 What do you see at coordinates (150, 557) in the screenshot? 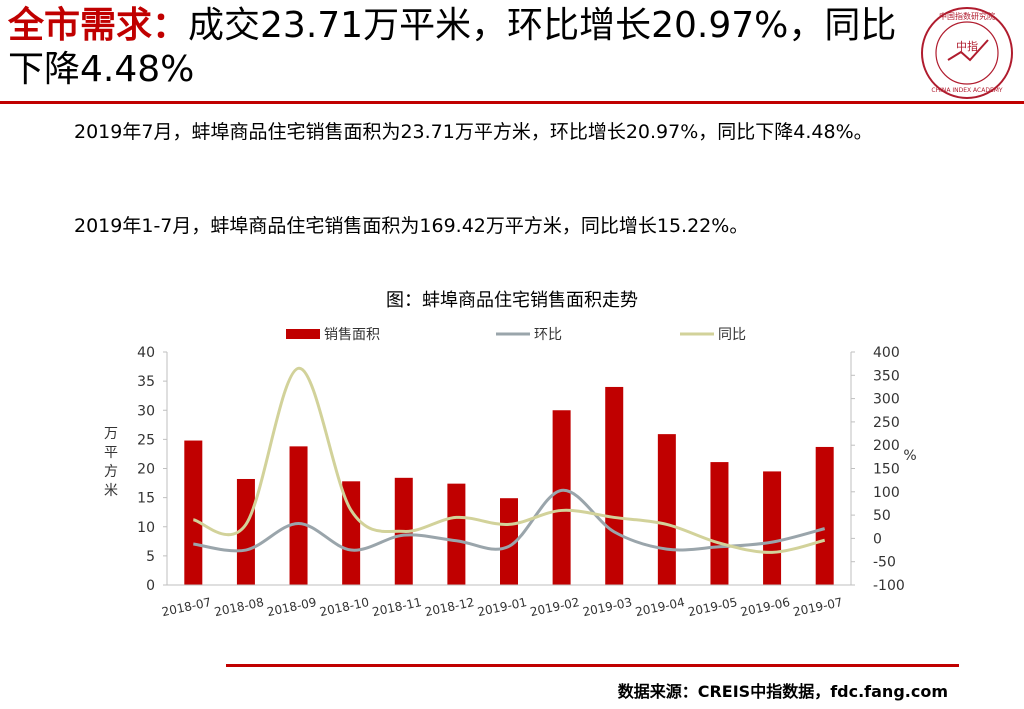
I see `left-tick-label: 5` at bounding box center [150, 557].